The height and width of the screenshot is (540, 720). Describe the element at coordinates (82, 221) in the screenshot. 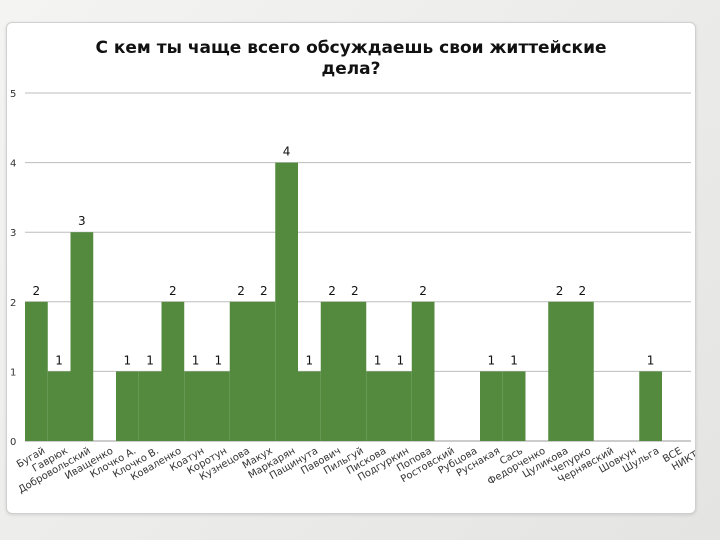

I see `data-label: 3` at that location.